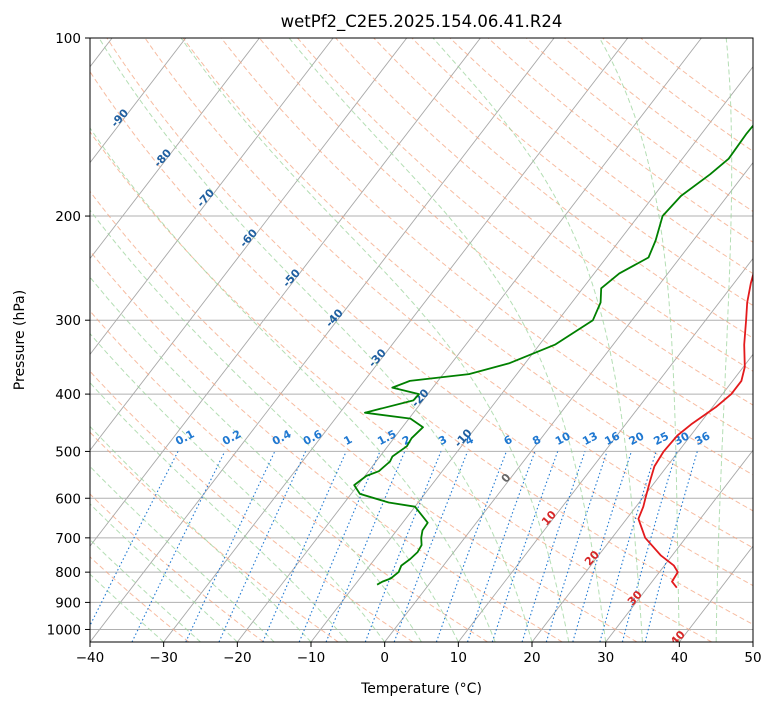 This screenshot has height=708, width=775. I want to click on mixing-ratio-label: 1.5, so click(386, 437).